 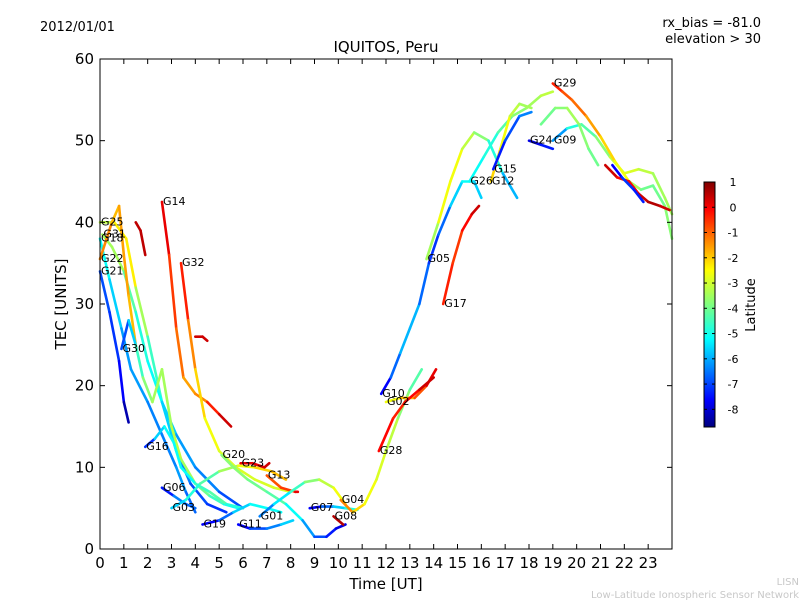 I want to click on series-label: G09, so click(x=565, y=140).